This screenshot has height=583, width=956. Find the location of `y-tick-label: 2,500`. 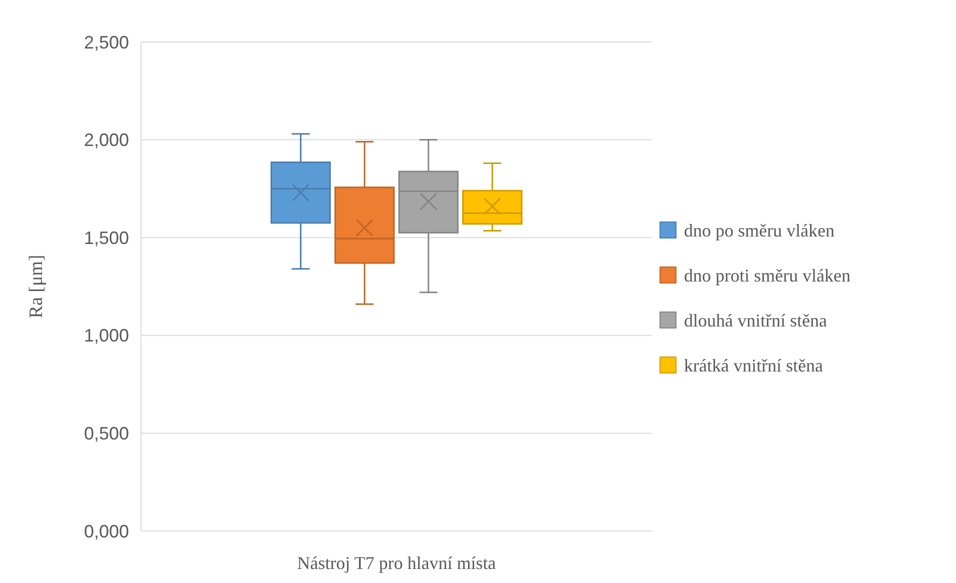

y-tick-label: 2,500 is located at coordinates (106, 42).